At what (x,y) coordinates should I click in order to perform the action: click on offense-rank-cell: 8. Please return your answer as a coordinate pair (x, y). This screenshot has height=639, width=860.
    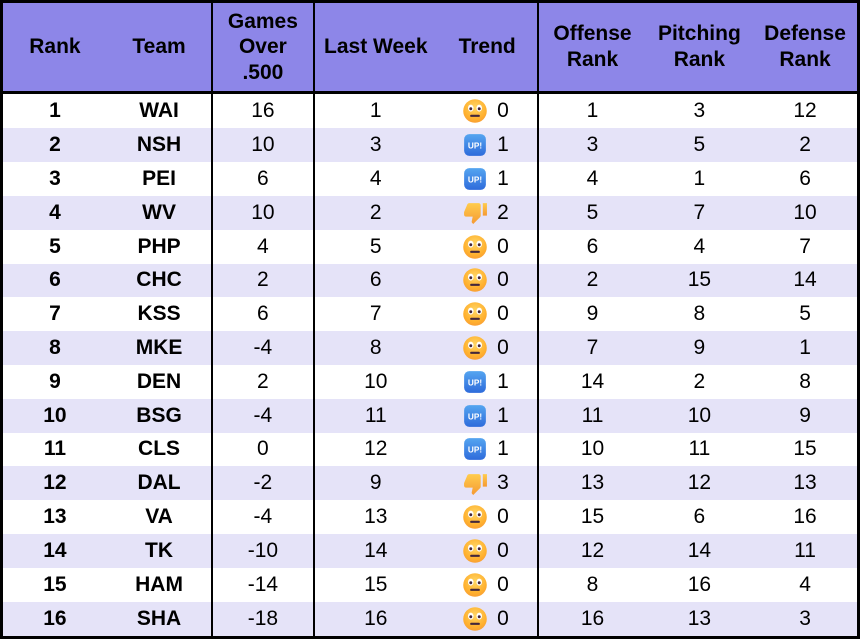
    Looking at the image, I should click on (591, 584).